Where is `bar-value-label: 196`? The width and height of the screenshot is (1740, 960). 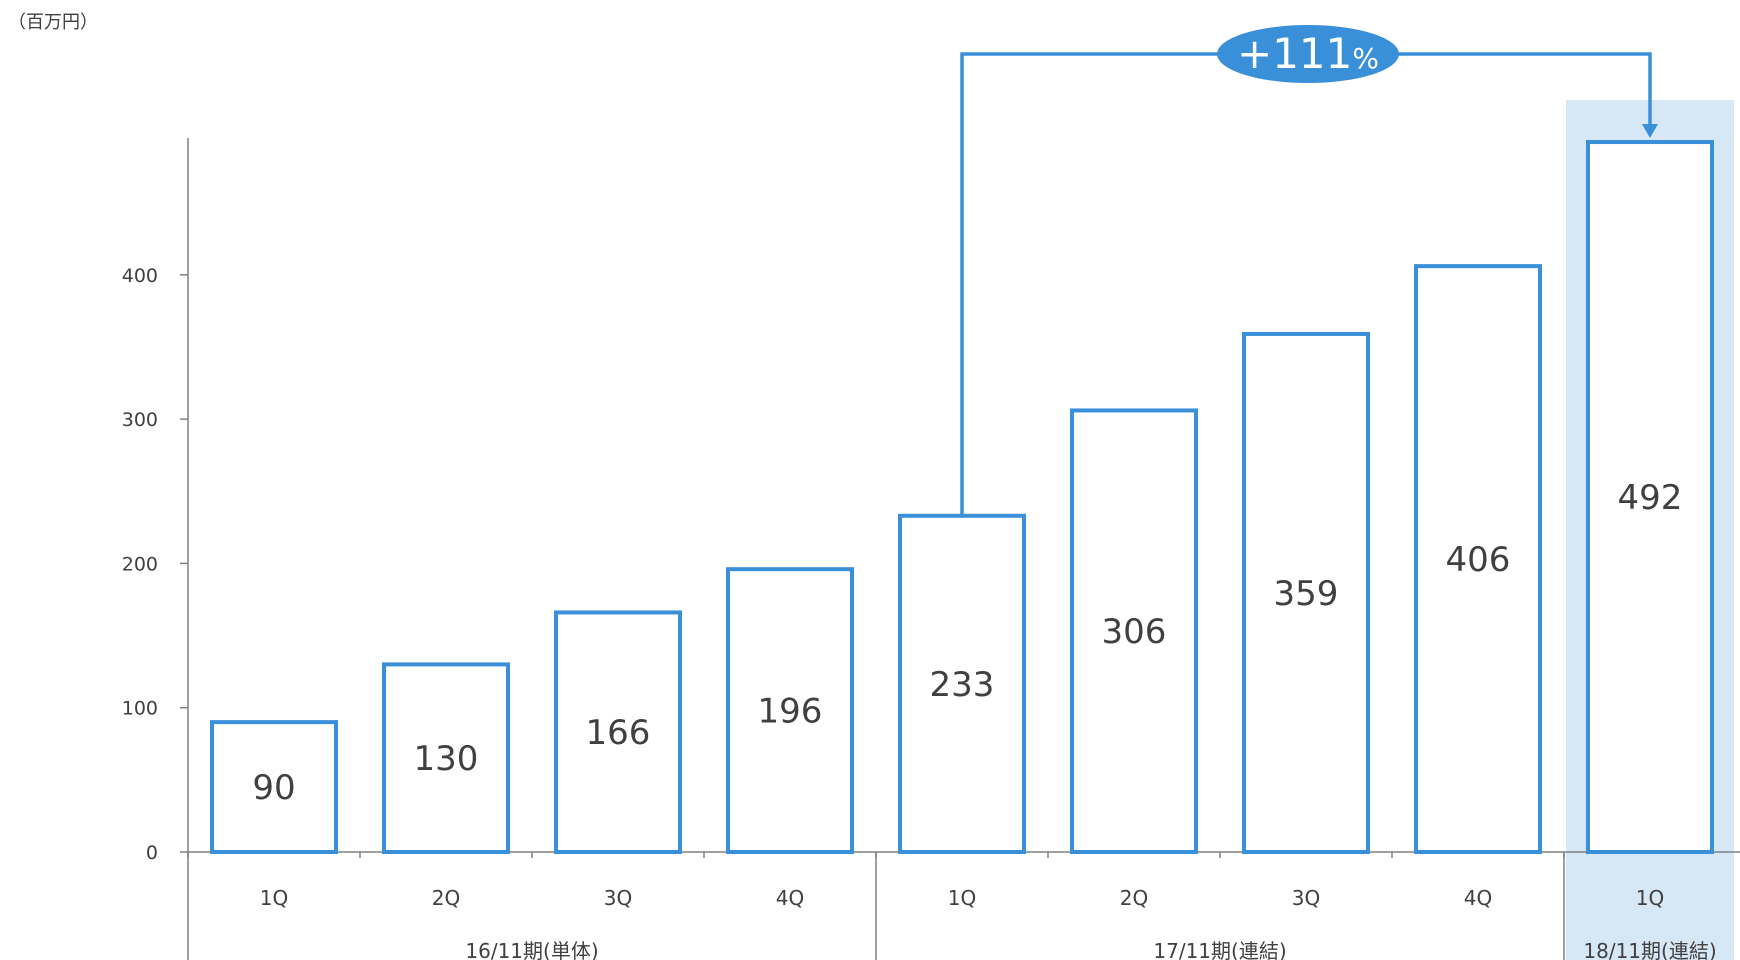
bar-value-label: 196 is located at coordinates (790, 712).